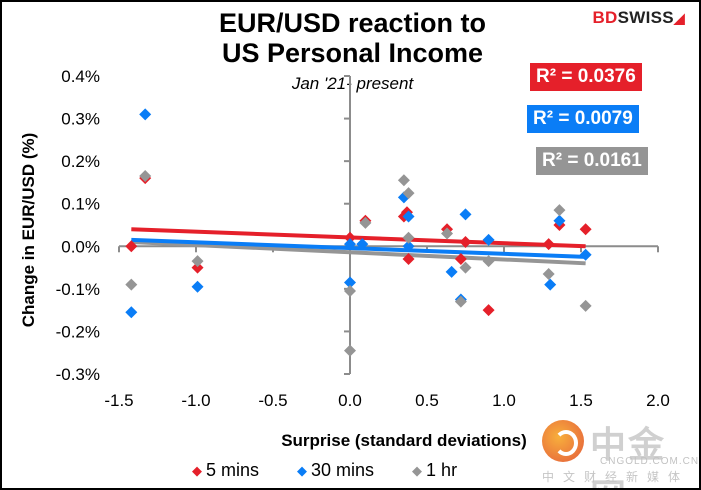 The width and height of the screenshot is (701, 490). Describe the element at coordinates (352, 23) in the screenshot. I see `title-line-1: EUR/USD reaction to` at that location.